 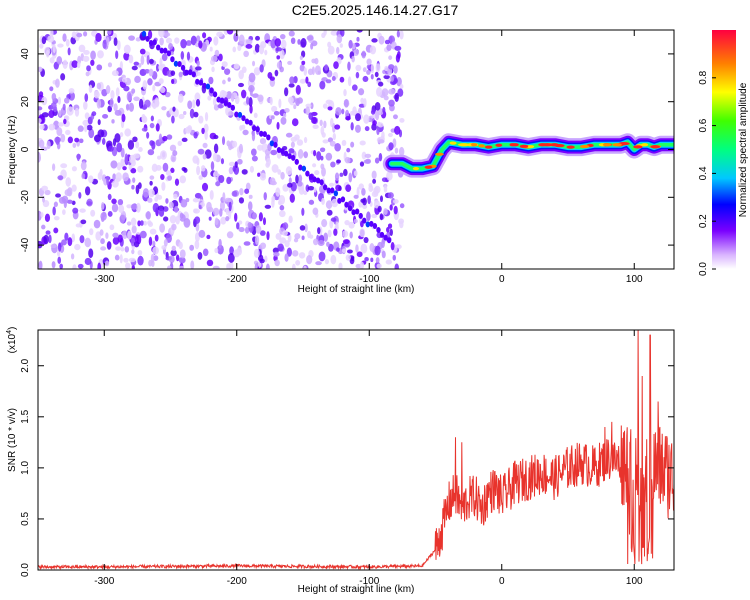 What do you see at coordinates (237, 581) in the screenshot?
I see `x-tick-label: -200` at bounding box center [237, 581].